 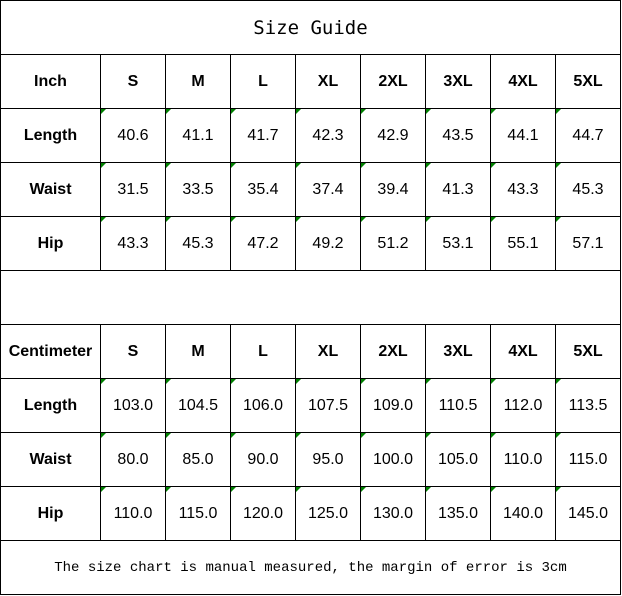 What do you see at coordinates (393, 243) in the screenshot?
I see `measure-value: 51.2` at bounding box center [393, 243].